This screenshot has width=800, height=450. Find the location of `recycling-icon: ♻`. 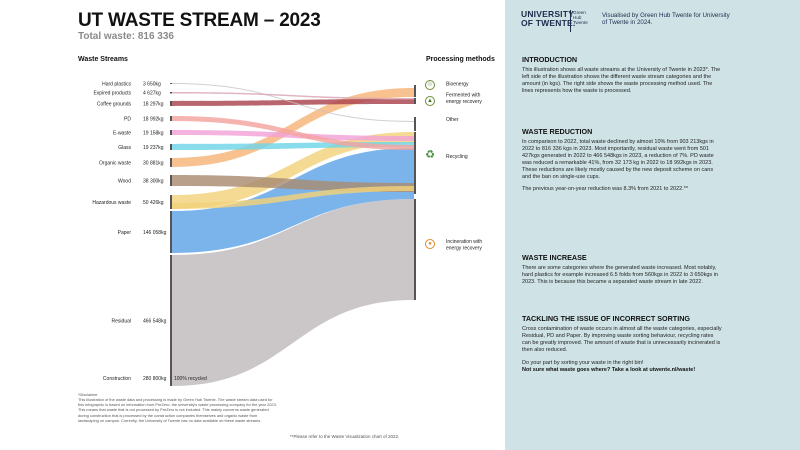

recycling-icon: ♻ is located at coordinates (430, 155).